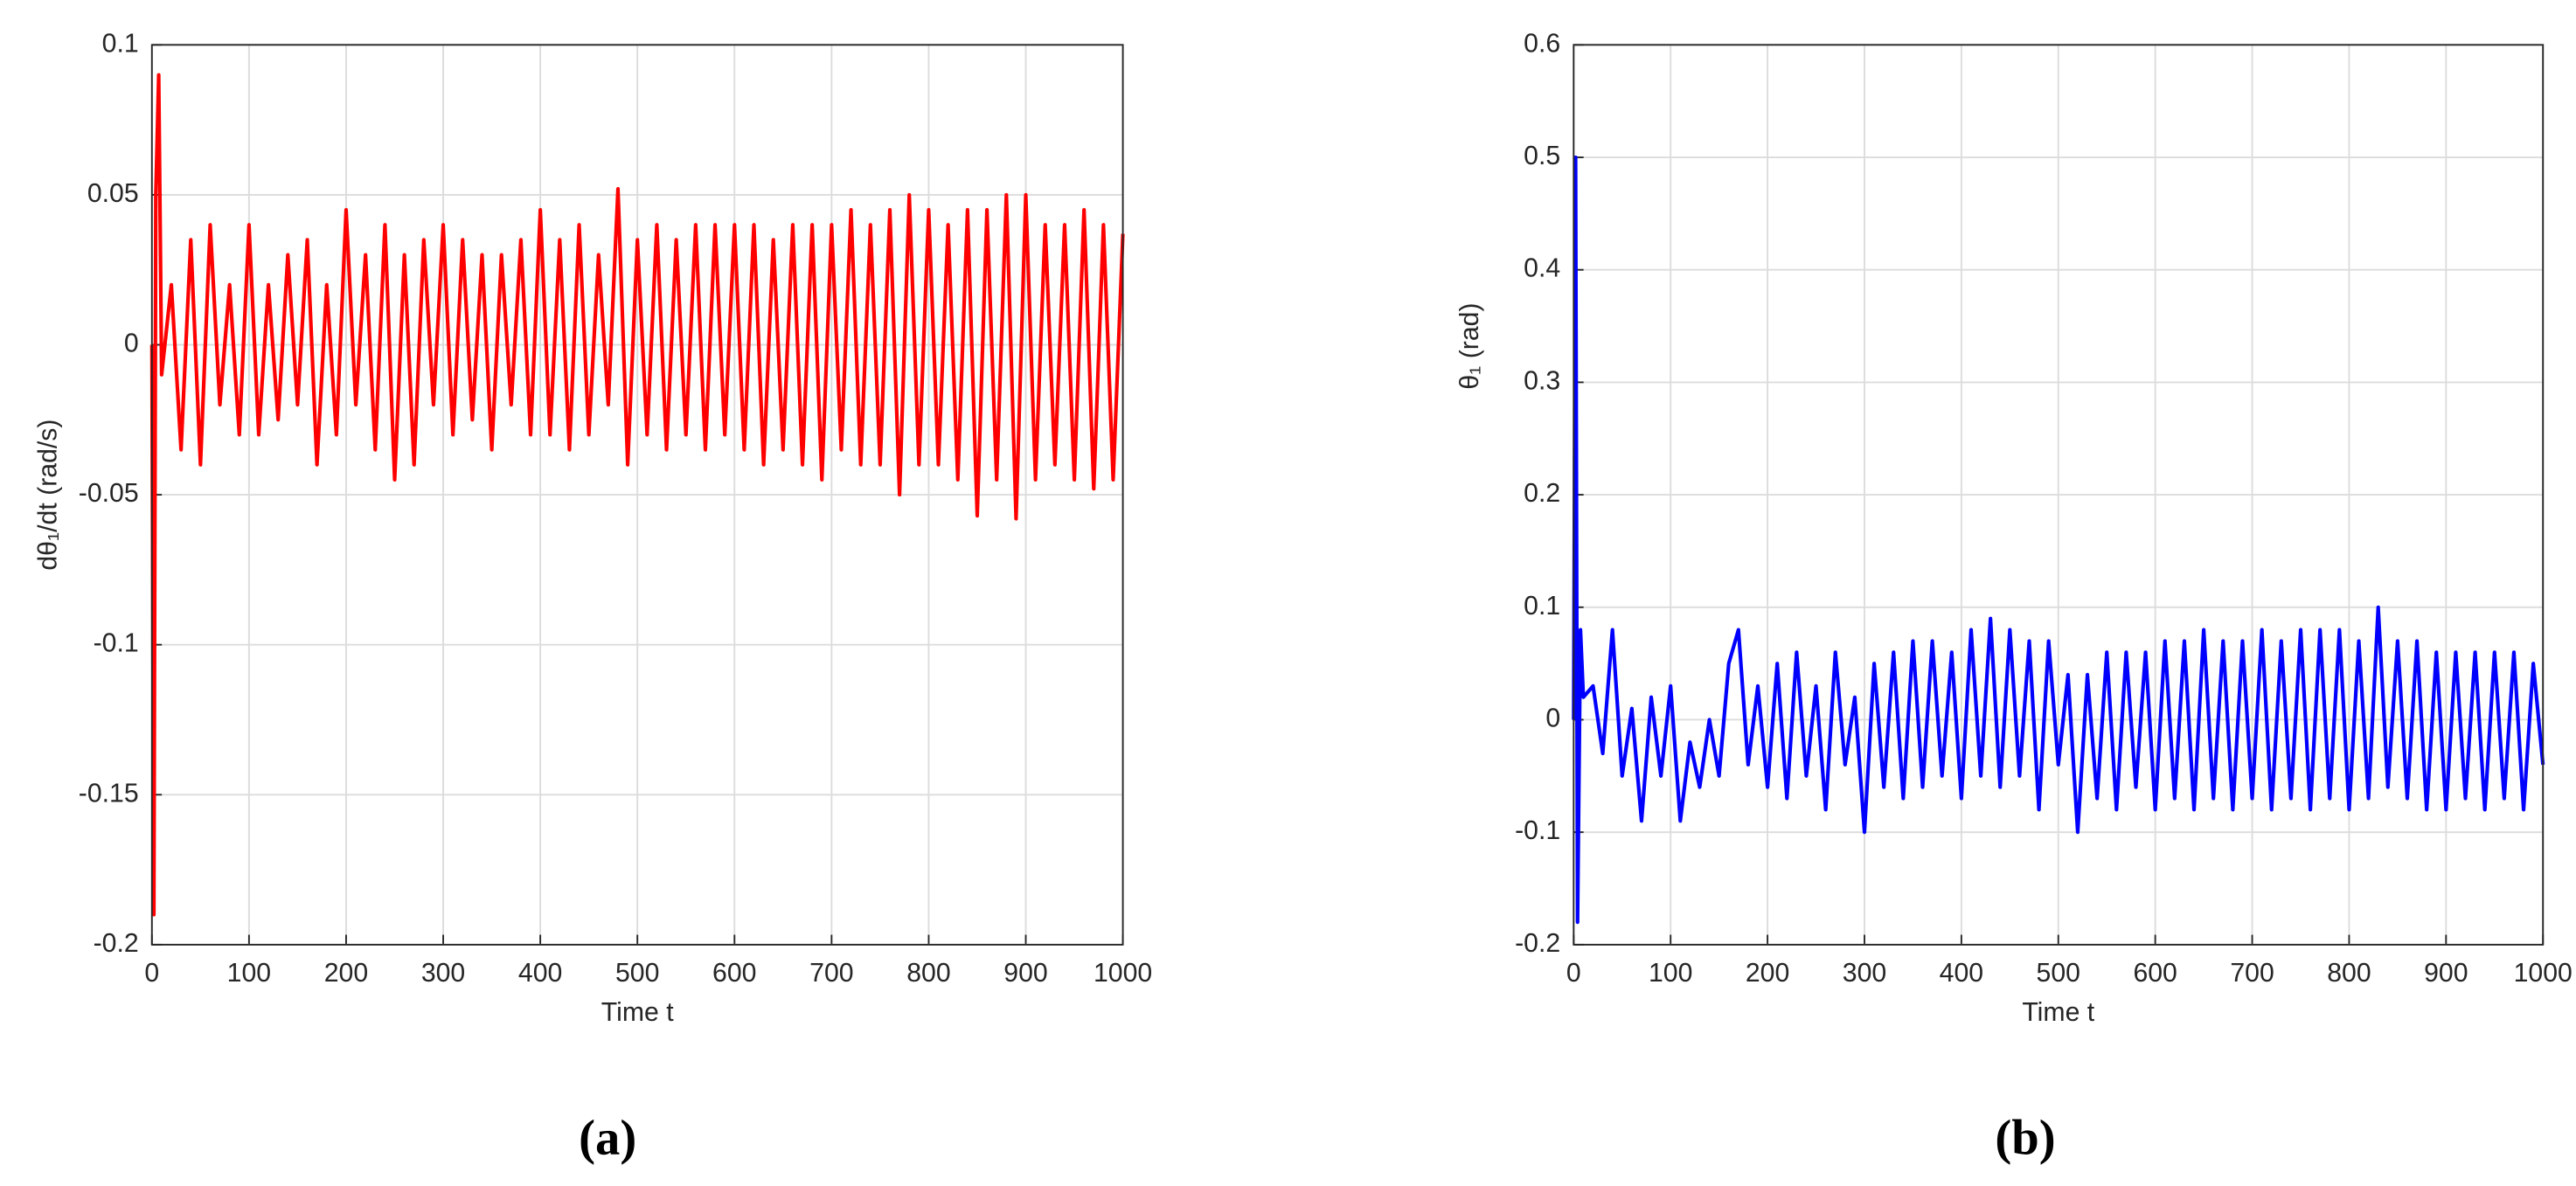 This screenshot has height=1186, width=2576. Describe the element at coordinates (1542, 493) in the screenshot. I see `y-tick-label: 0.2` at that location.